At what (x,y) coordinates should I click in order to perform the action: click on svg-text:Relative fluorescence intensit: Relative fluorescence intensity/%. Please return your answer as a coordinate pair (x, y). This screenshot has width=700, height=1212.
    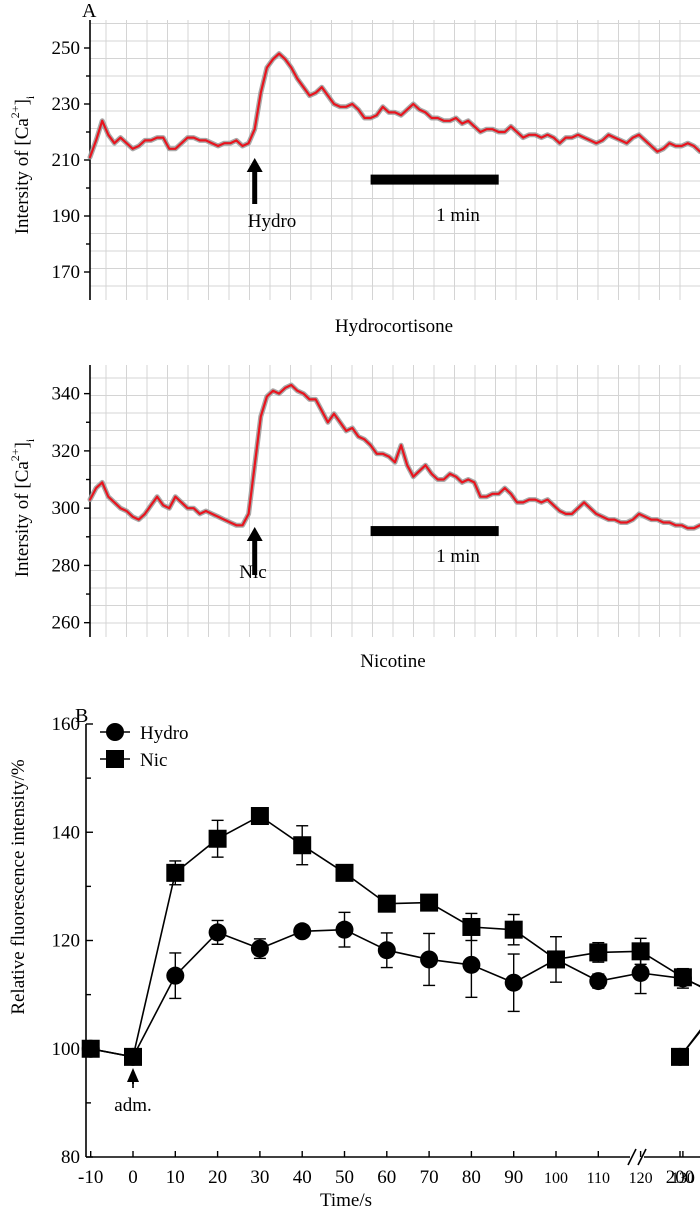
    Looking at the image, I should click on (18, 887).